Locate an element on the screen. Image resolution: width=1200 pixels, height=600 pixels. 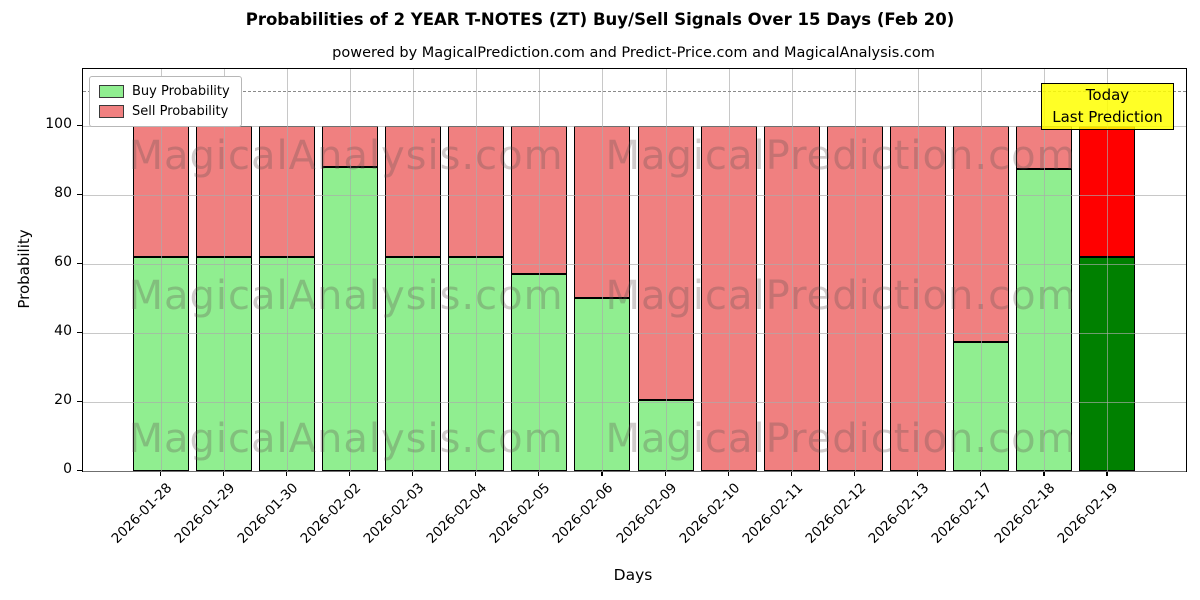
legend-item: Sell Probability is located at coordinates (164, 111).